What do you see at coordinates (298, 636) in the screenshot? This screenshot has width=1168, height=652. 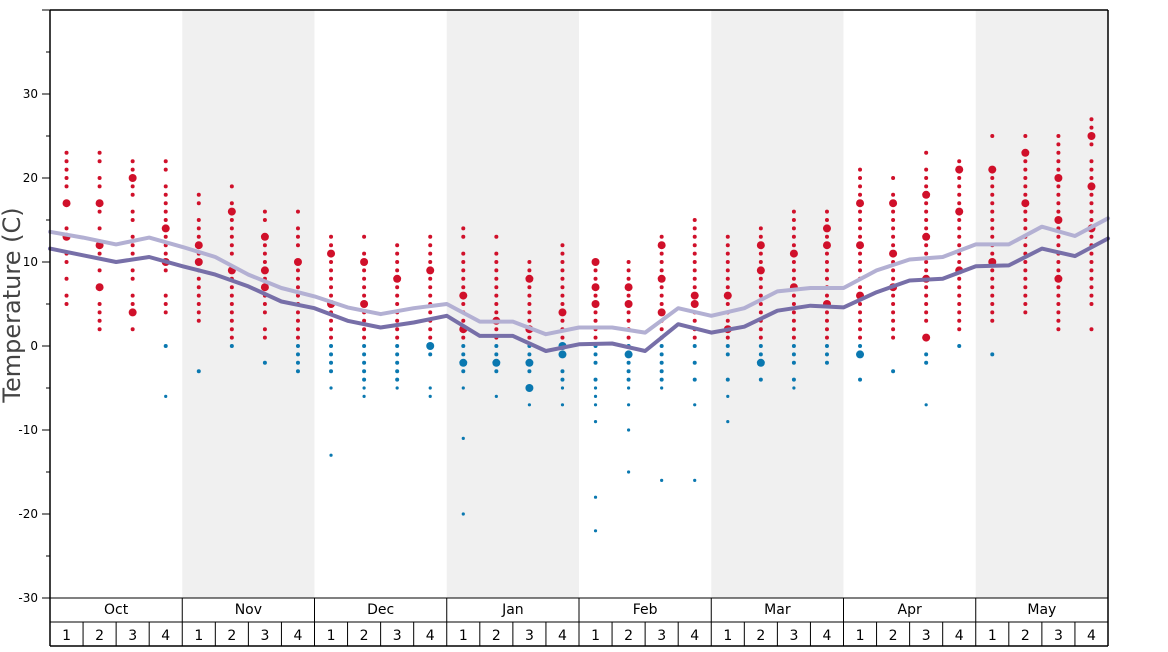 I see `week-label: 4` at bounding box center [298, 636].